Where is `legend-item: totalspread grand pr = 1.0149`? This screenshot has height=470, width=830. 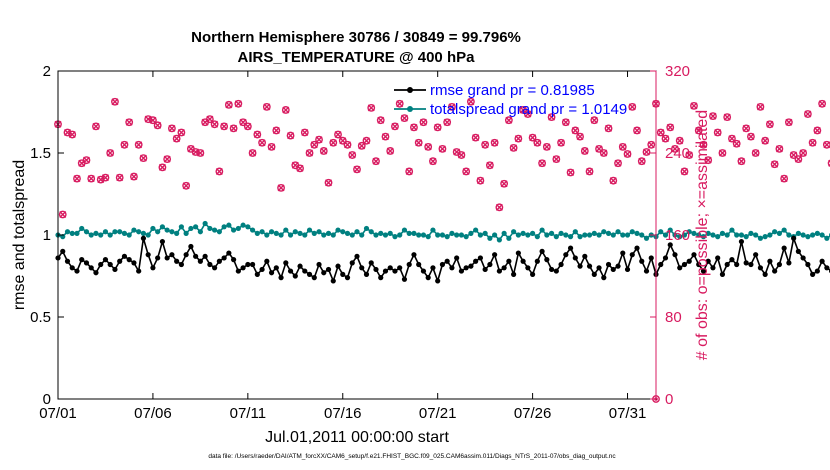
legend-item: totalspread grand pr = 1.0149 is located at coordinates (510, 109).